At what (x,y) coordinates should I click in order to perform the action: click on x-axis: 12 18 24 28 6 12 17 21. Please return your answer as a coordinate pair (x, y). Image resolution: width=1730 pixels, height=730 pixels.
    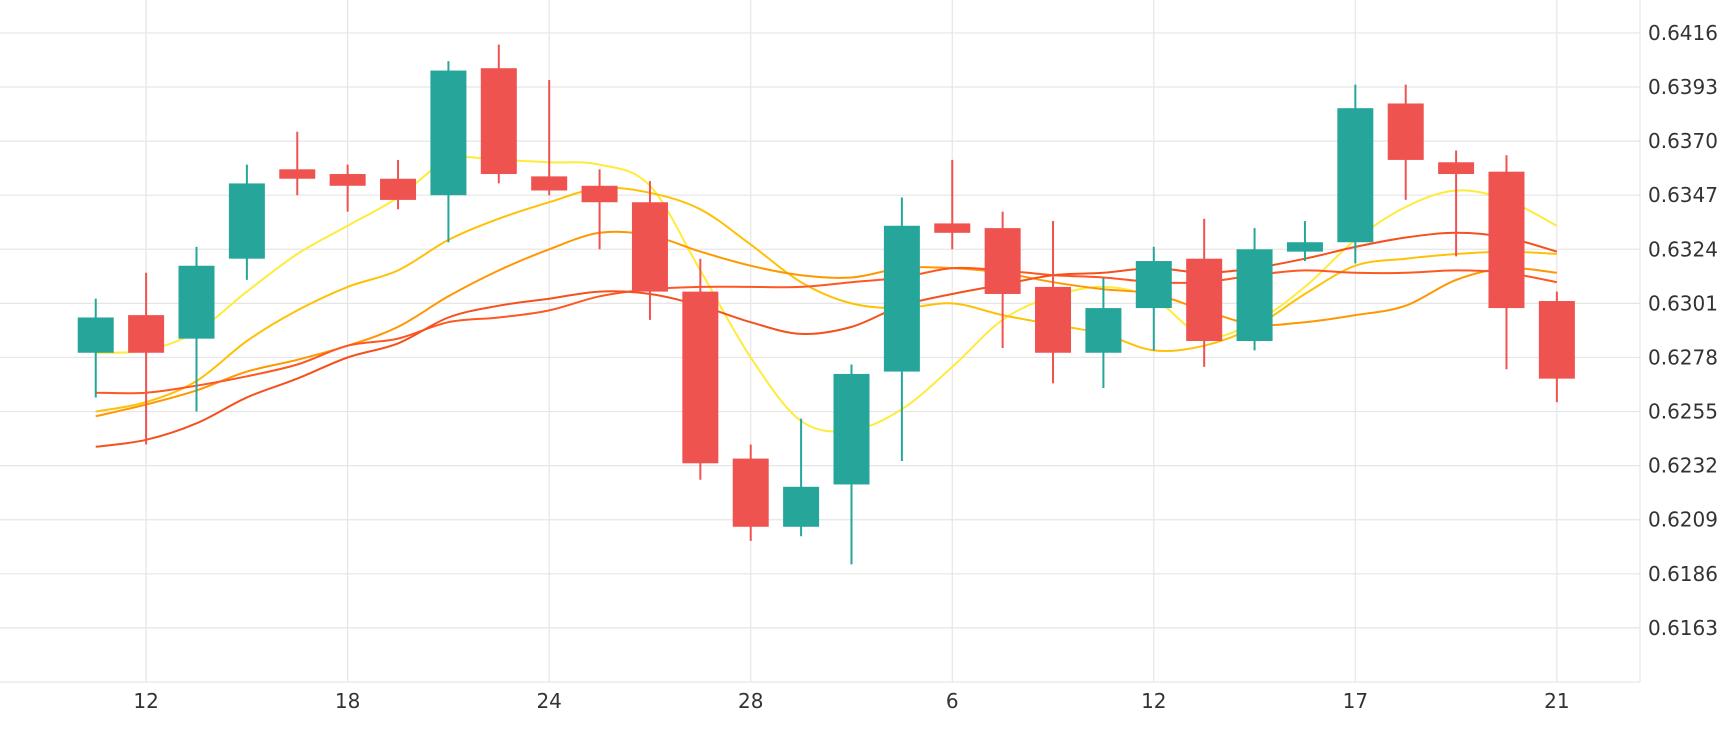
    Looking at the image, I should click on (851, 701).